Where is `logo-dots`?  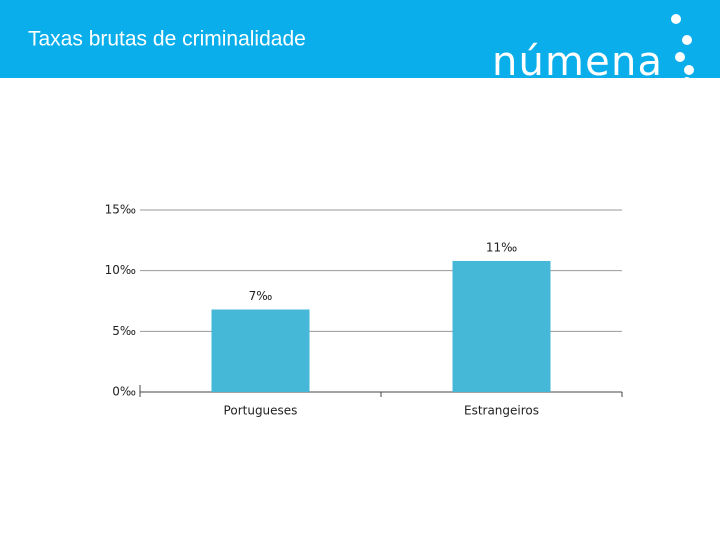 logo-dots is located at coordinates (682, 50).